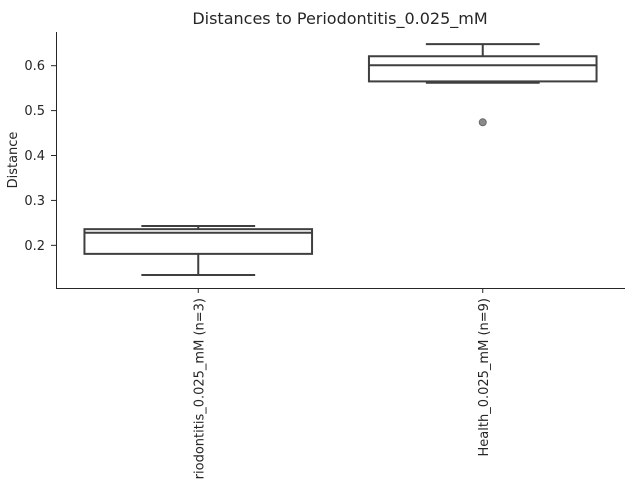 This screenshot has width=640, height=480. I want to click on y-tick-label: 0.5, so click(34, 111).